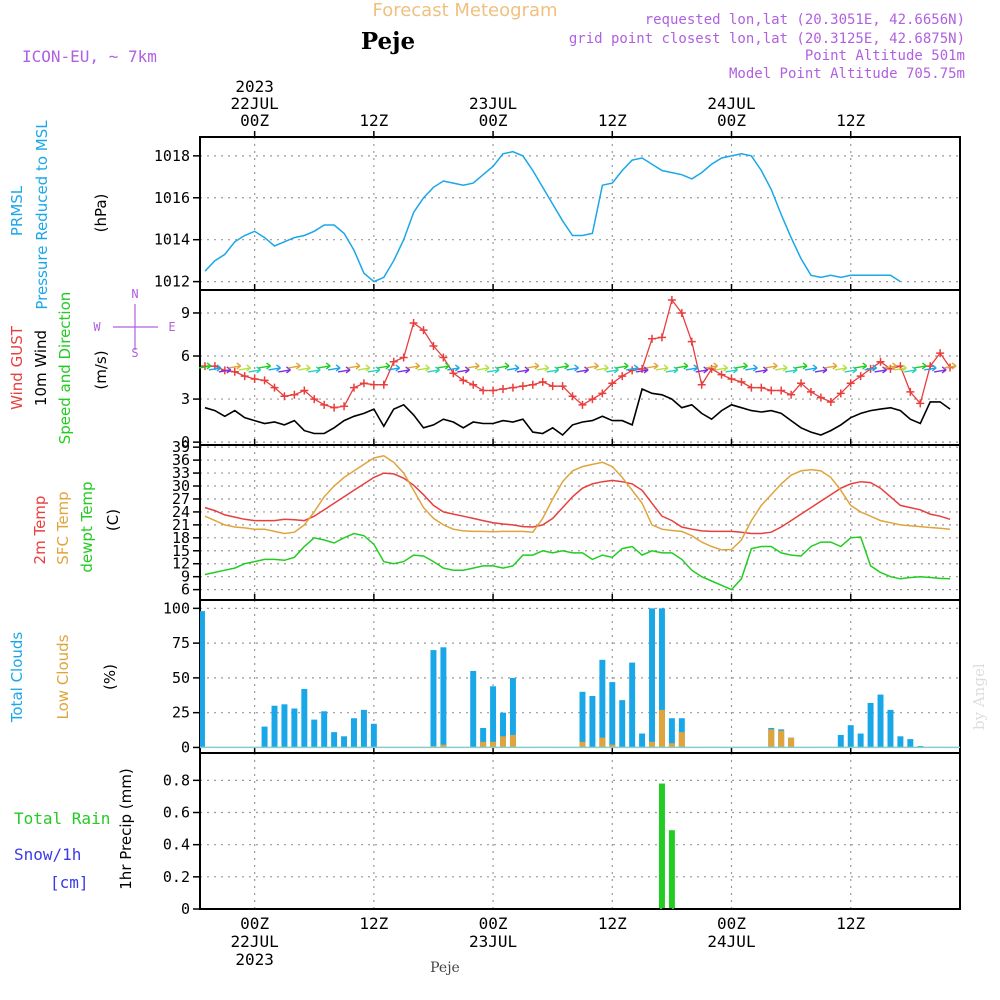 This screenshot has height=1000, width=1000. Describe the element at coordinates (47, 854) in the screenshot. I see `snow-label: Snow/1h` at that location.